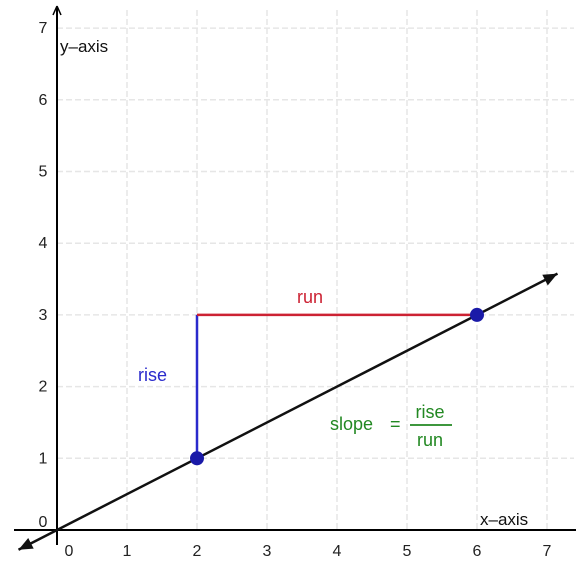 The image size is (579, 568). What do you see at coordinates (337, 551) in the screenshot?
I see `x-tick-label: 4` at bounding box center [337, 551].